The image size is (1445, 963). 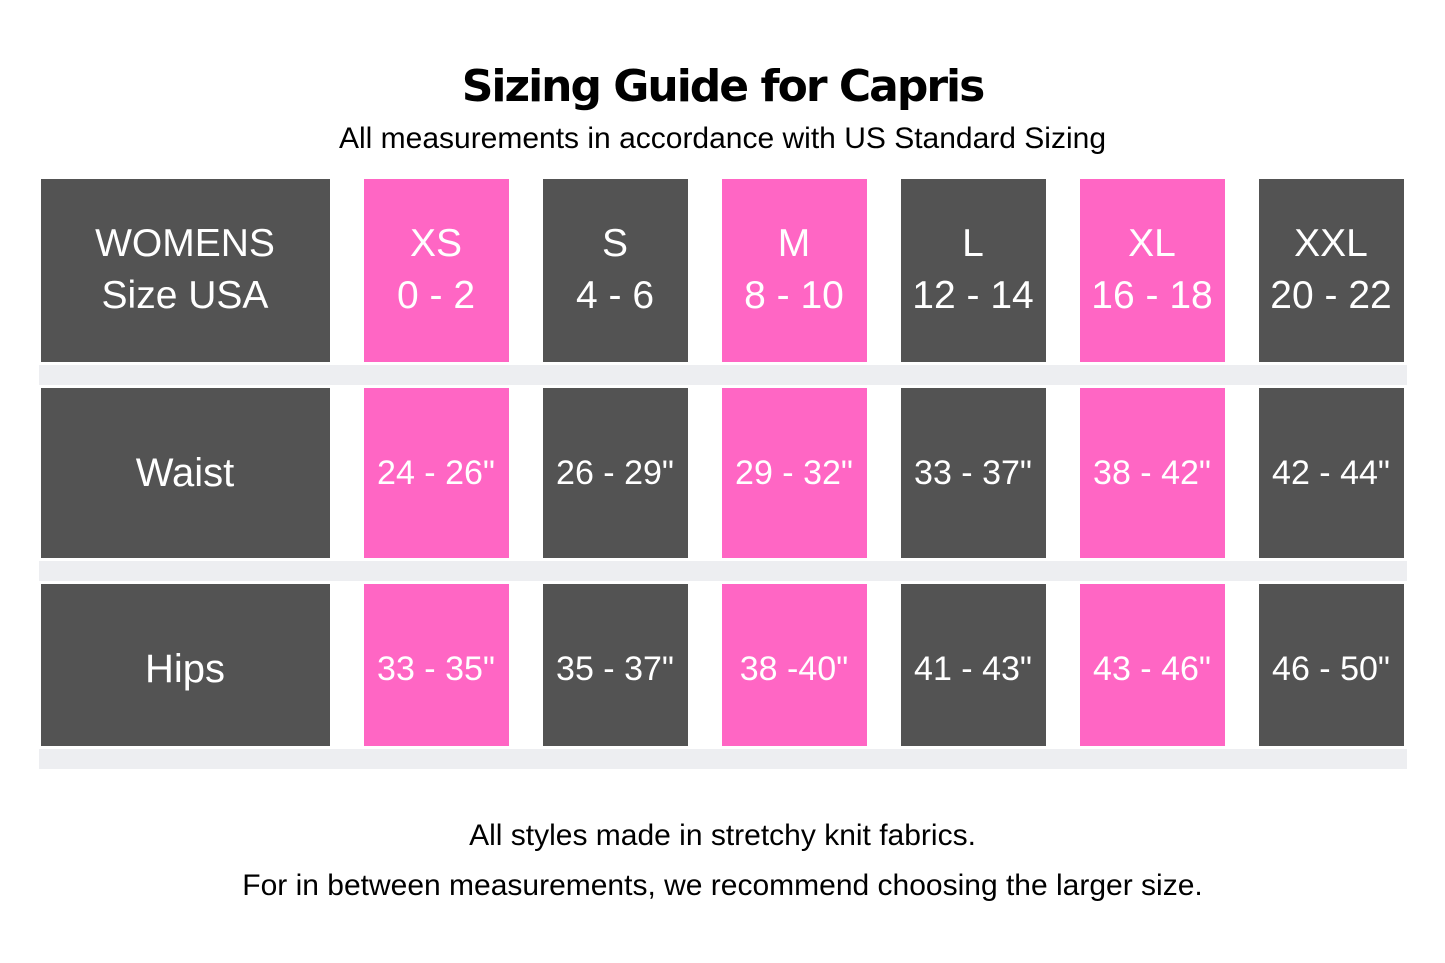 I want to click on cell-value: 29 - 32", so click(x=794, y=472).